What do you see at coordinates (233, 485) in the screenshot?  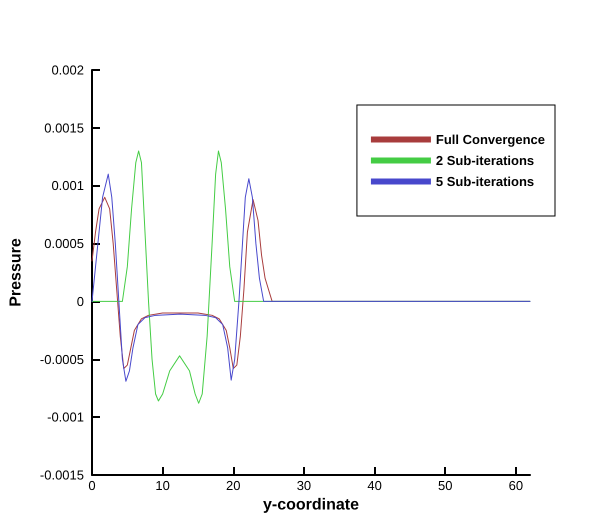 I see `x-tick-label: 20` at bounding box center [233, 485].